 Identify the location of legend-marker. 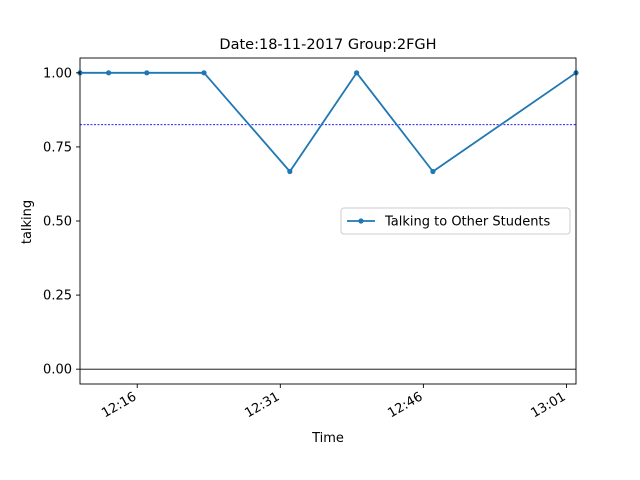
(361, 221).